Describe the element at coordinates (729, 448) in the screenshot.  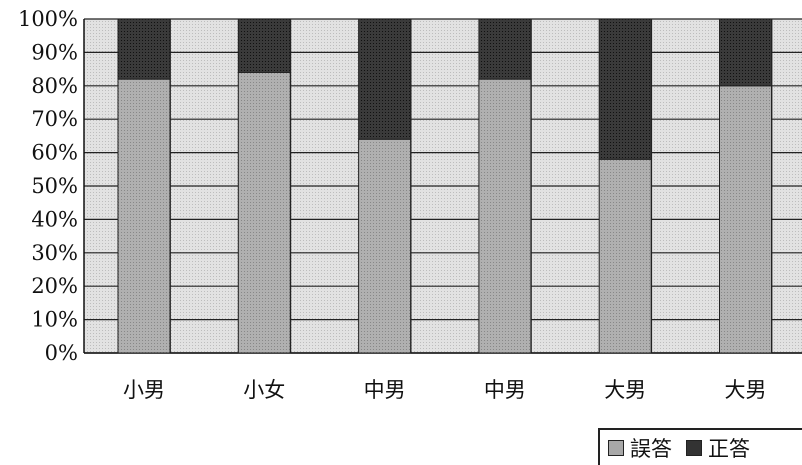
I see `legend-label-series-1: 正答` at that location.